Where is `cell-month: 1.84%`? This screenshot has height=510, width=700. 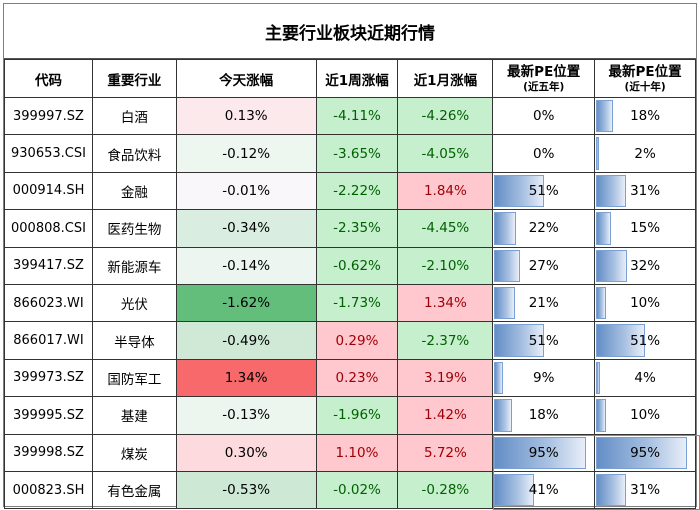 cell-month: 1.84% is located at coordinates (445, 191).